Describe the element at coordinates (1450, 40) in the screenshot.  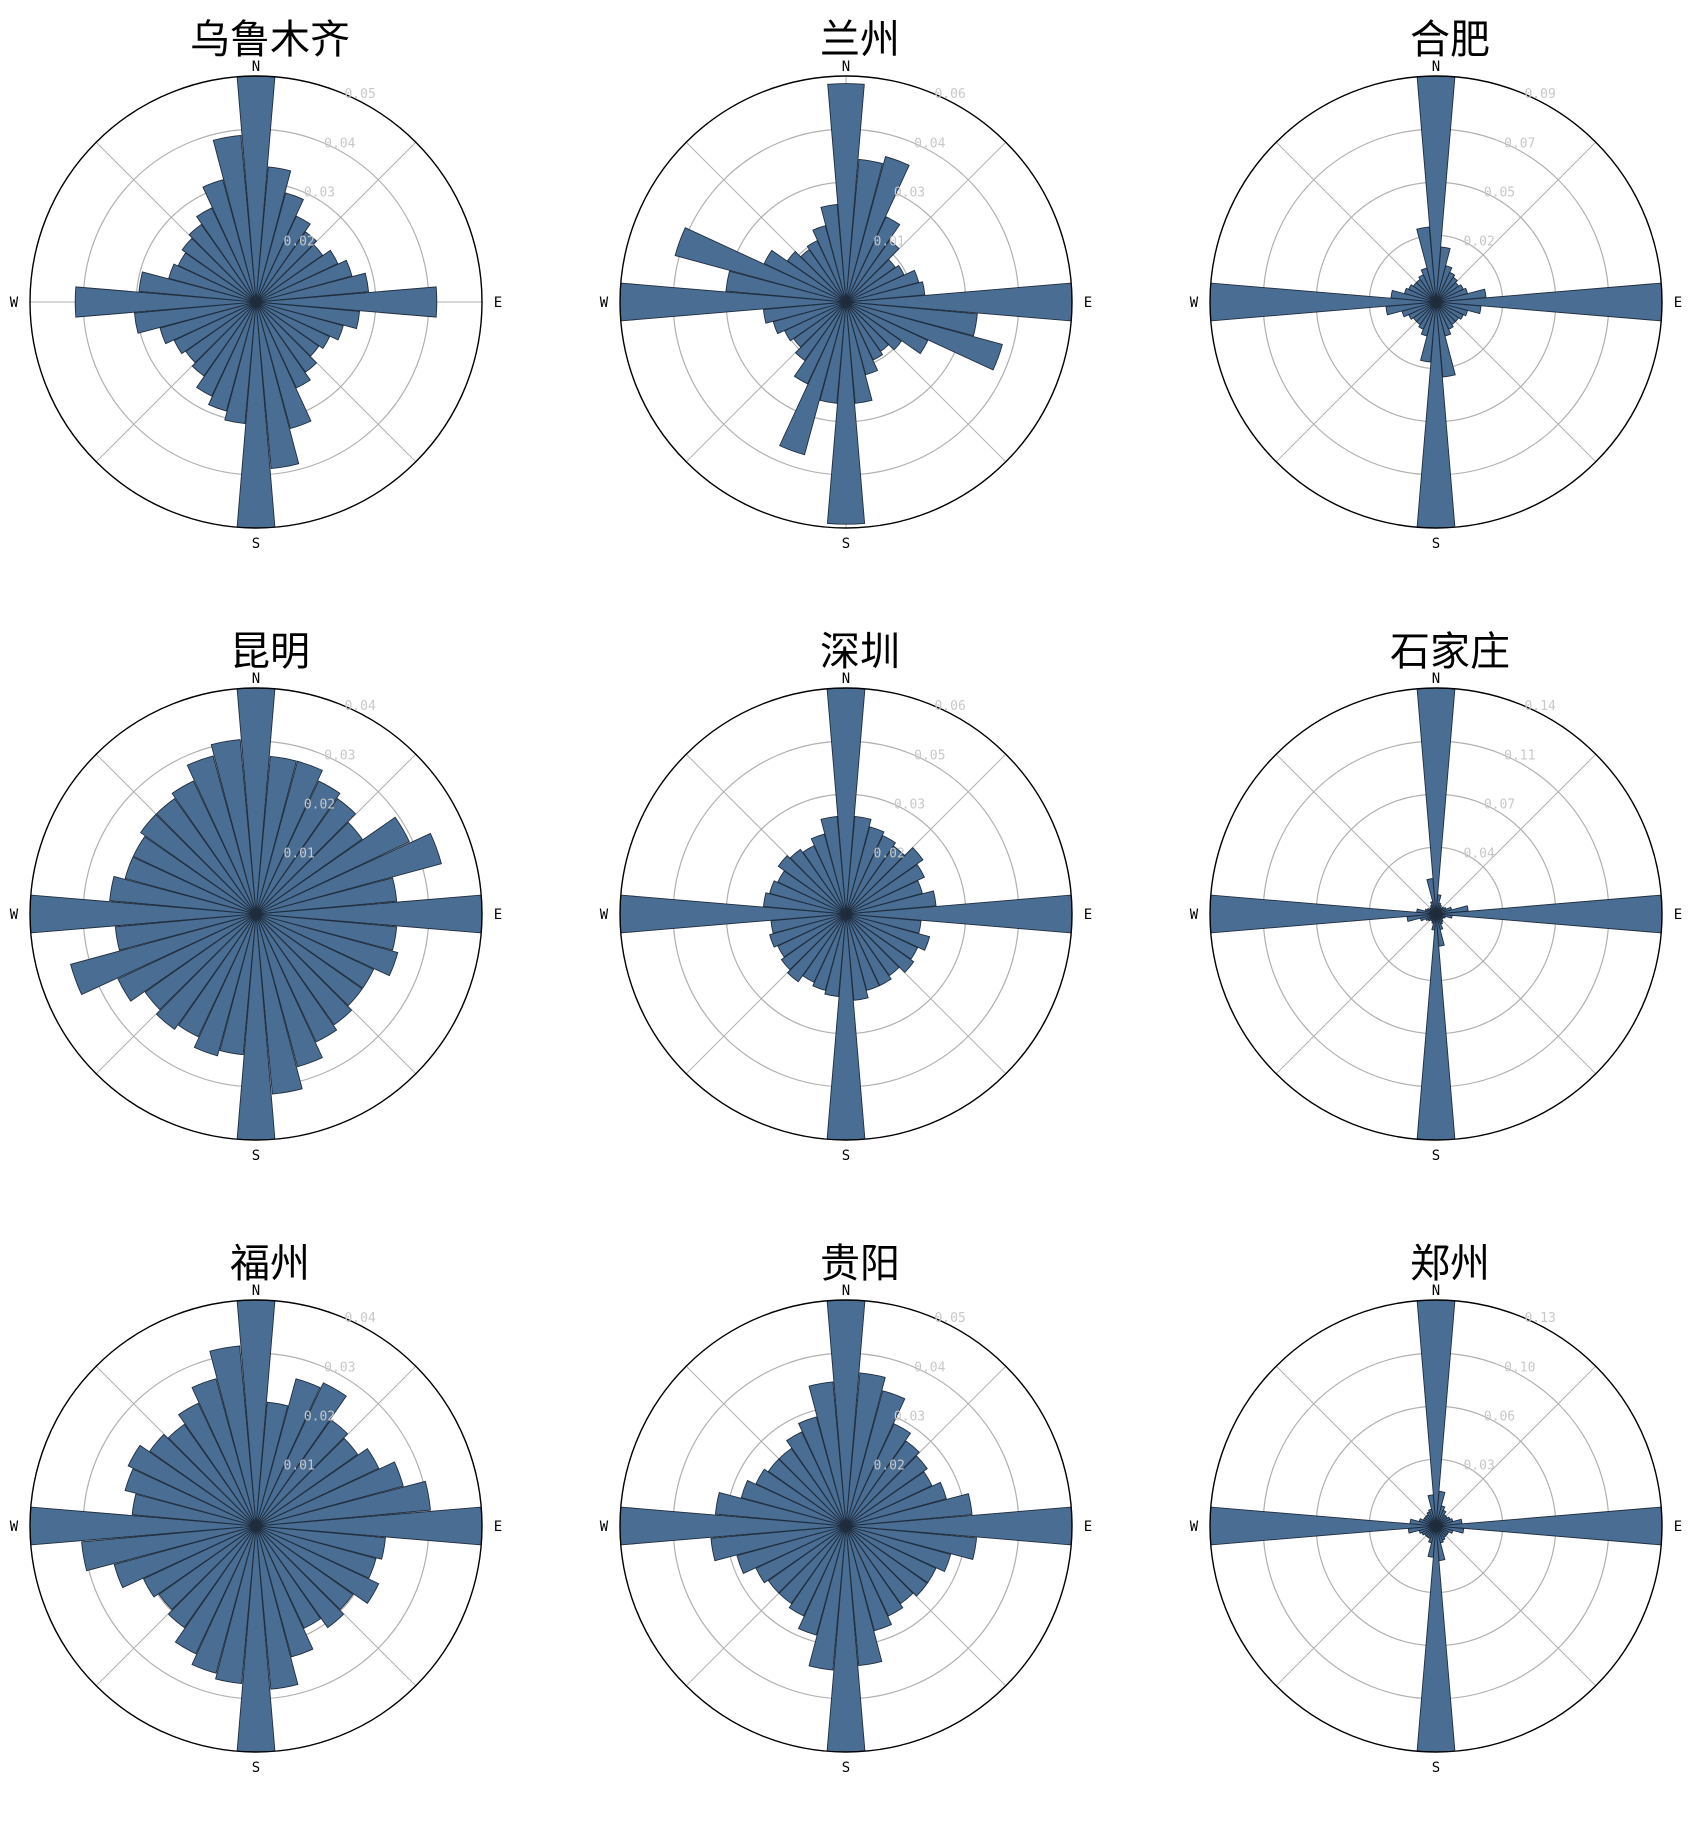
I see `panel-title: 合肥` at that location.